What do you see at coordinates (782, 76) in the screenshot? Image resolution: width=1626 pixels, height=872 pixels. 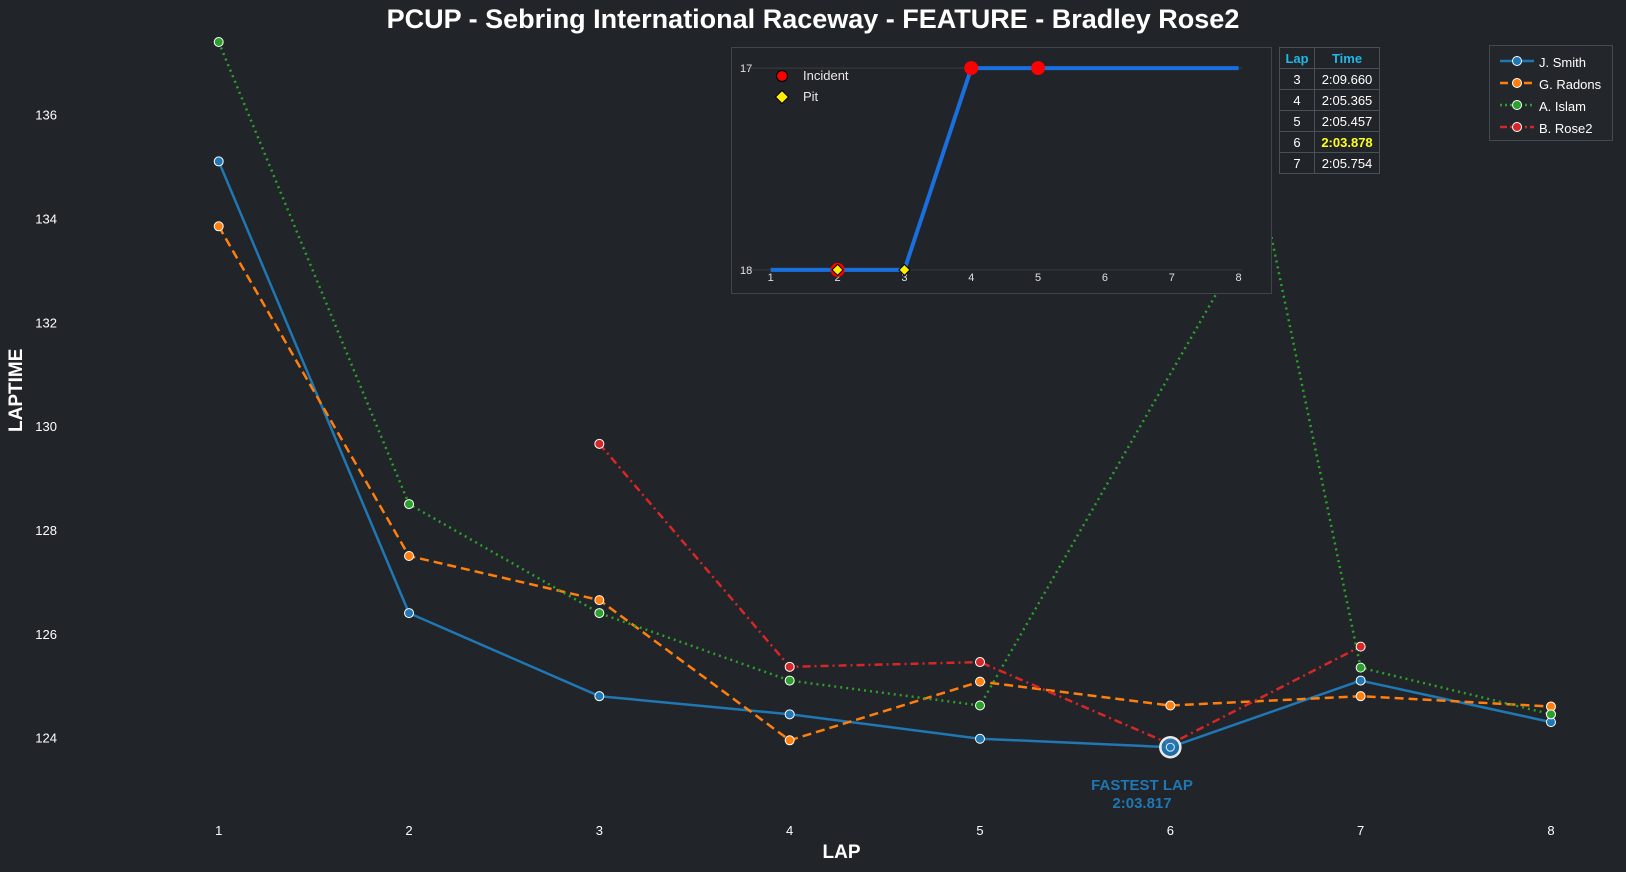 I see `incident-marker-icon` at bounding box center [782, 76].